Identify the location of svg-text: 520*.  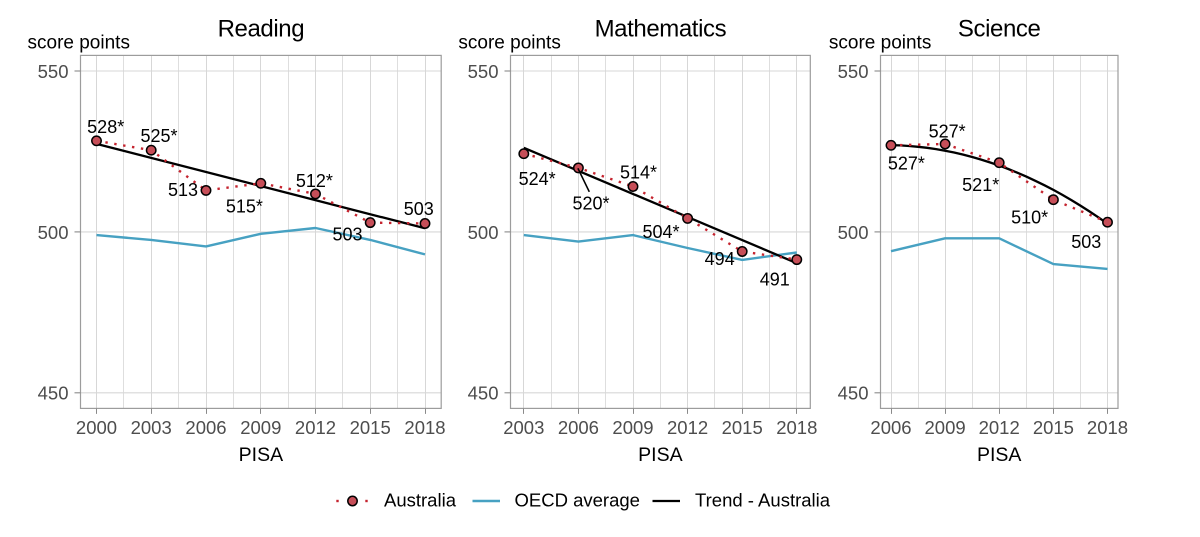
(590, 203).